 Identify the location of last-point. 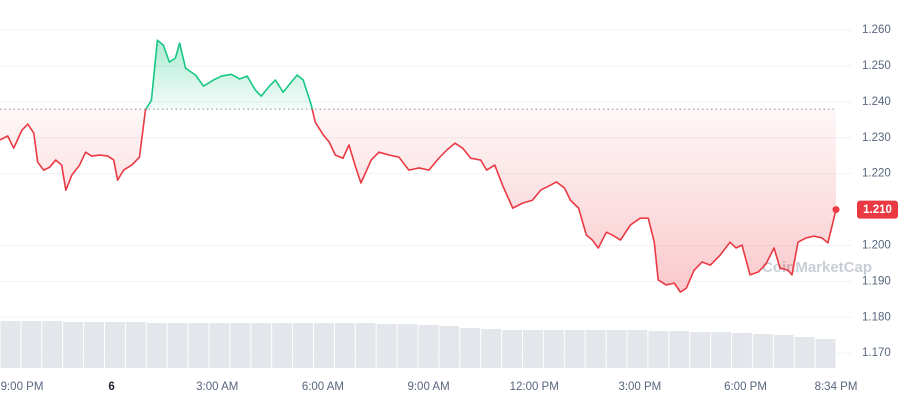
(836, 210).